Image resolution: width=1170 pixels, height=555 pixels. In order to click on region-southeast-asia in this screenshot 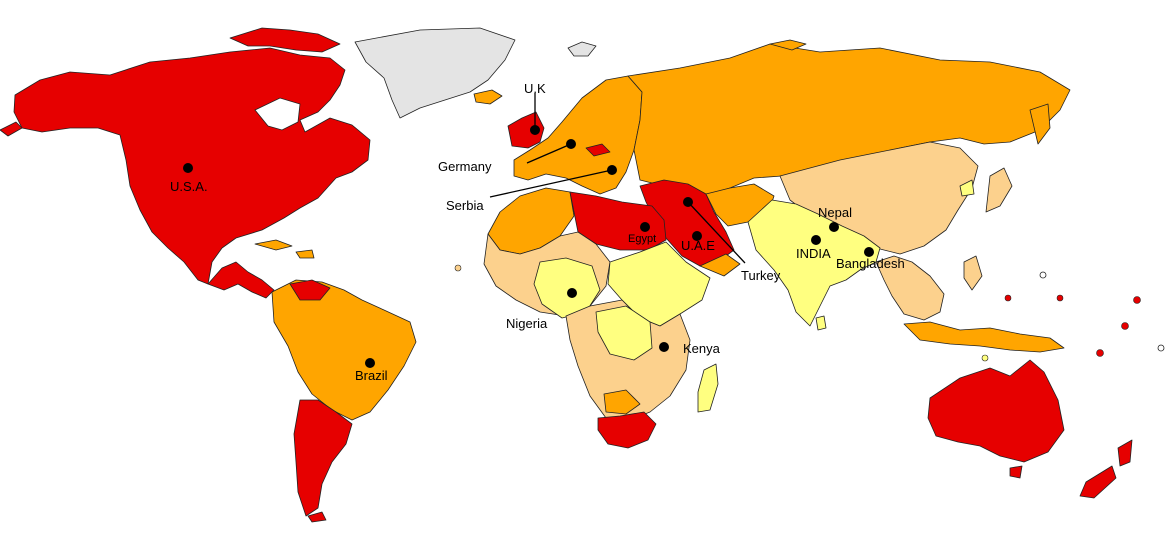, I will do `click(910, 288)`.